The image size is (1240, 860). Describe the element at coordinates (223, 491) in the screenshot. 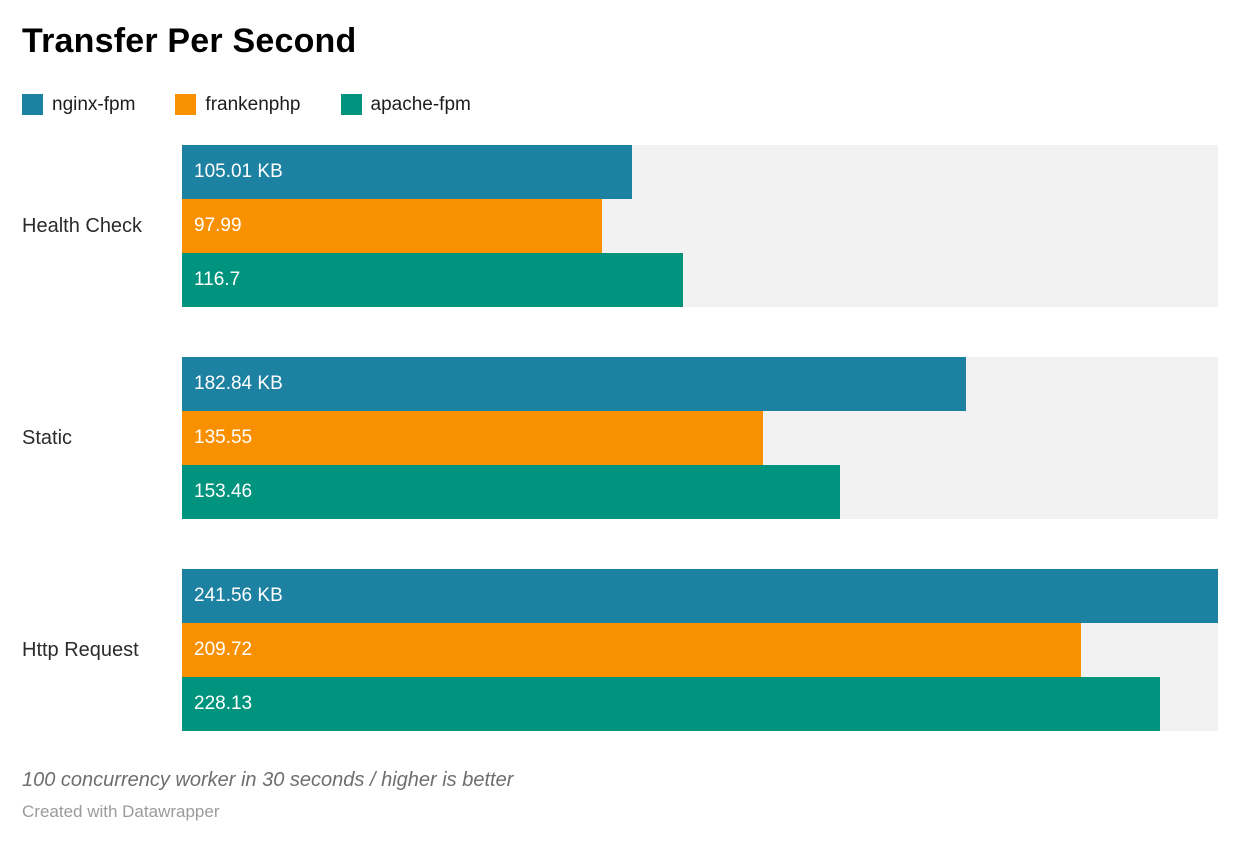

I see `bar-value-label: 153.46` at that location.